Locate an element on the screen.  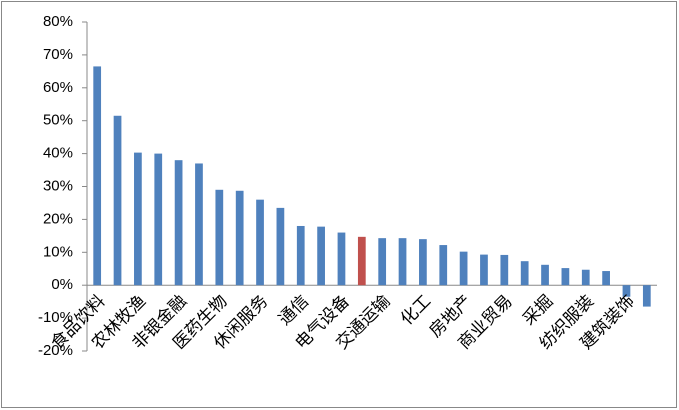
y-tick-label: 40% is located at coordinates (58, 153).